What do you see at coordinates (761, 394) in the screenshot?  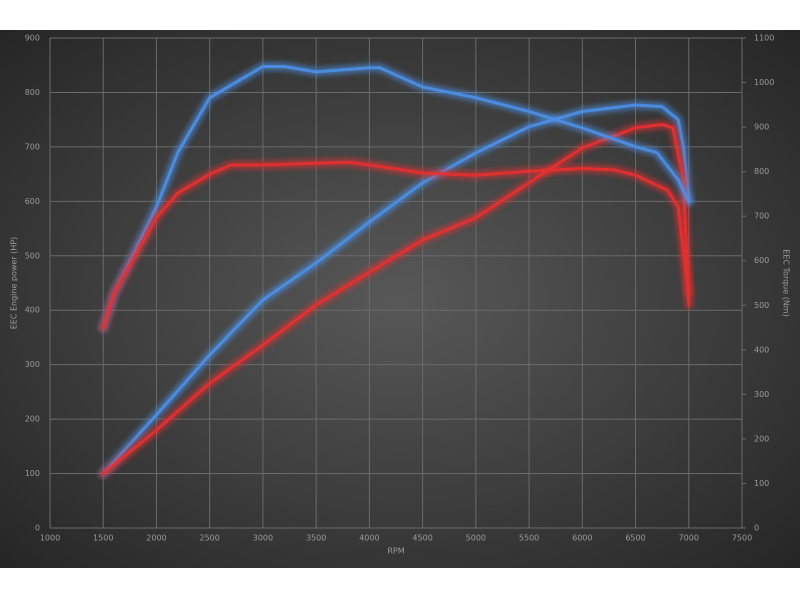 I see `y2-tick-label: 300` at bounding box center [761, 394].